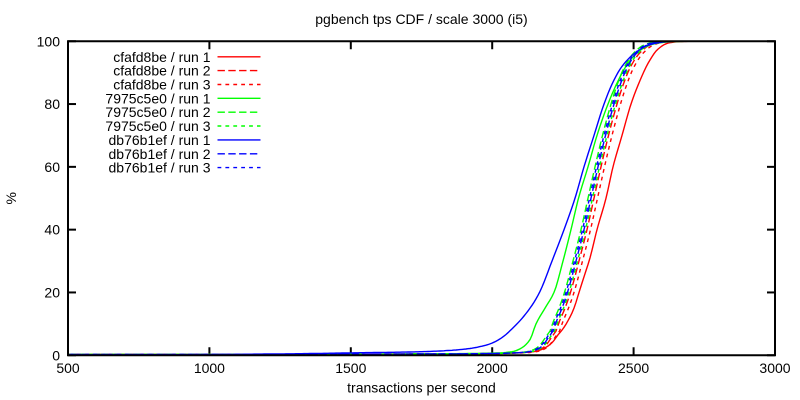 The height and width of the screenshot is (400, 800). Describe the element at coordinates (49, 41) in the screenshot. I see `svg-text: 100` at that location.